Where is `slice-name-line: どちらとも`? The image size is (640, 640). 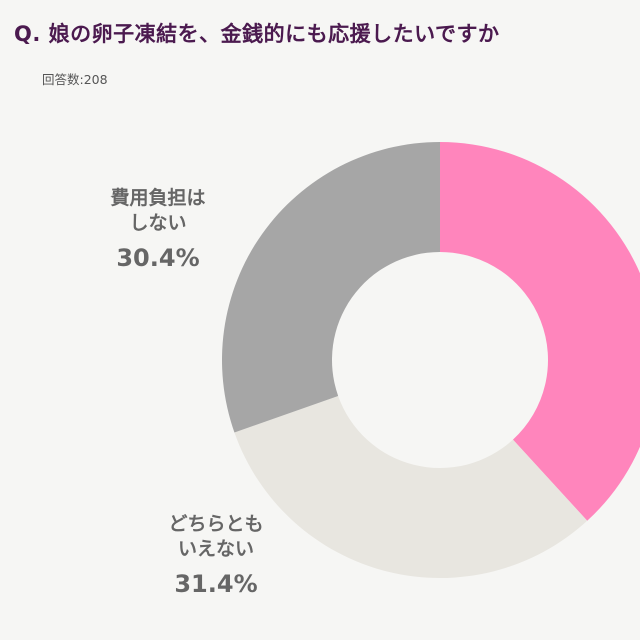 slice-name-line: どちらとも is located at coordinates (216, 524).